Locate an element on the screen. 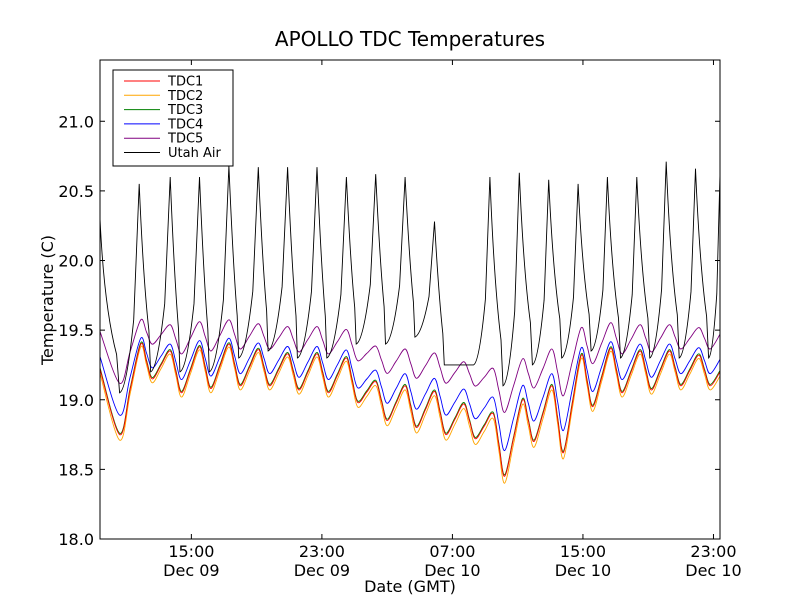 This screenshot has height=605, width=800. y-tick-label: 21.0 is located at coordinates (76, 121).